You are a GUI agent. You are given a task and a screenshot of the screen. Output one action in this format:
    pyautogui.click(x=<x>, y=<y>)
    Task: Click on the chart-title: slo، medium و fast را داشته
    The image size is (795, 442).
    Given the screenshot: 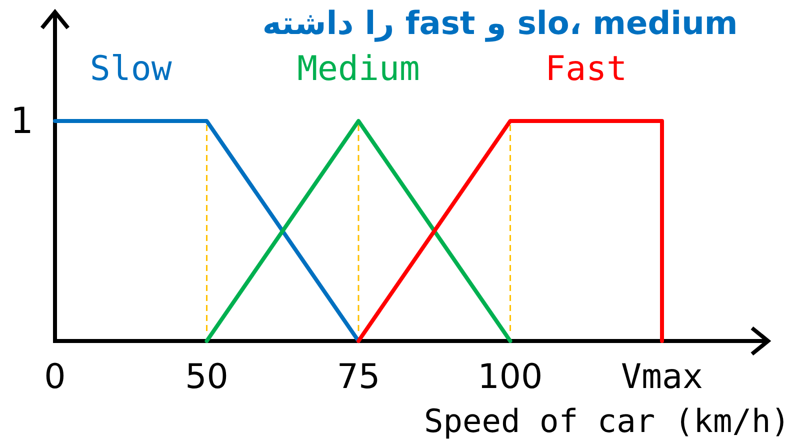 What is the action you would take?
    pyautogui.click(x=500, y=23)
    